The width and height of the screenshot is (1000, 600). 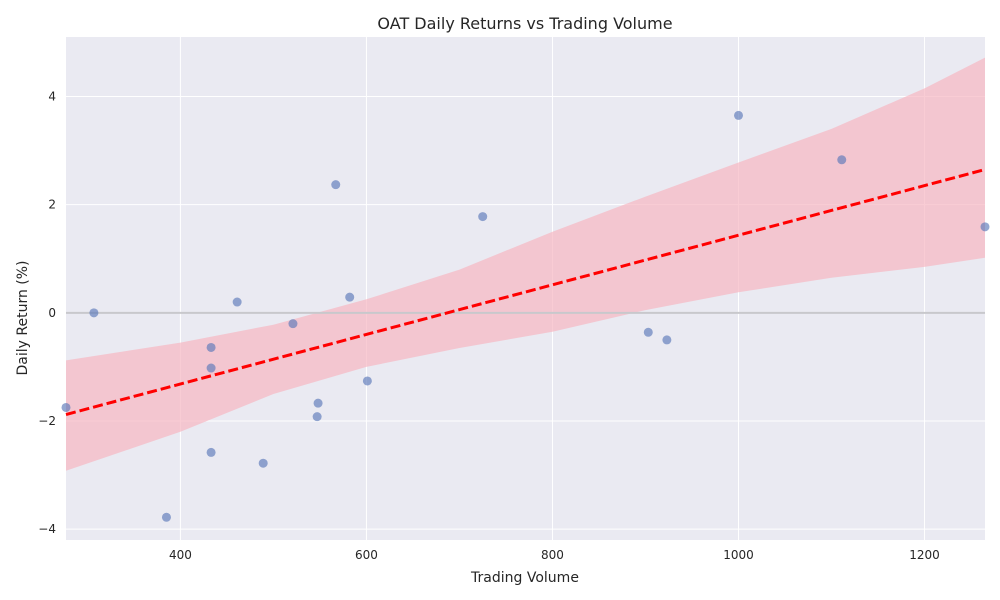 I want to click on x-tick-labels: 400 600 800 1000 1200, so click(x=554, y=555).